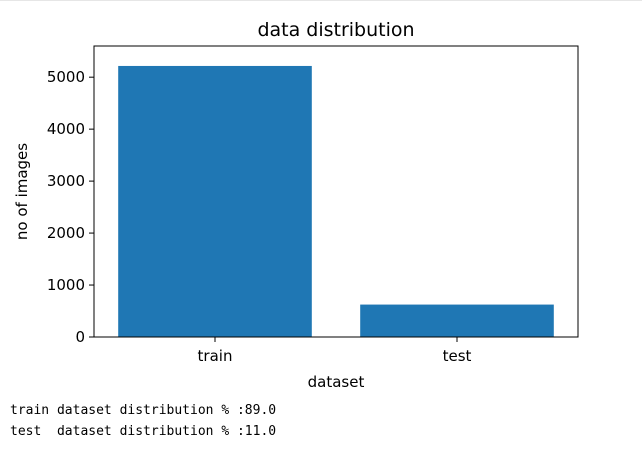 This screenshot has width=642, height=463. Describe the element at coordinates (321, 0) in the screenshot. I see `cell-top-border` at that location.